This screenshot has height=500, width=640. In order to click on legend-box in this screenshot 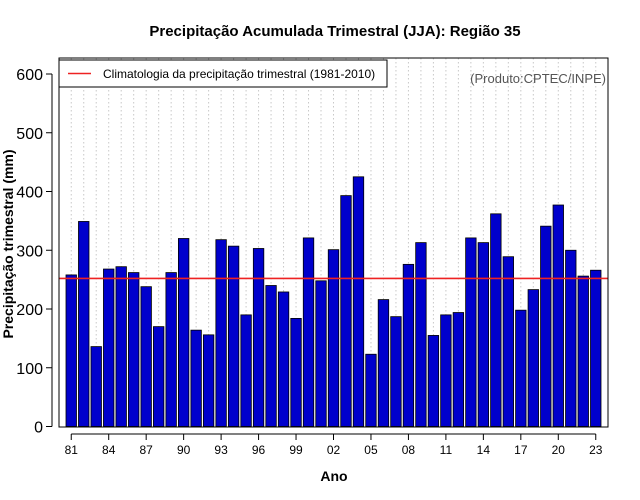, I will do `click(223, 73)`.